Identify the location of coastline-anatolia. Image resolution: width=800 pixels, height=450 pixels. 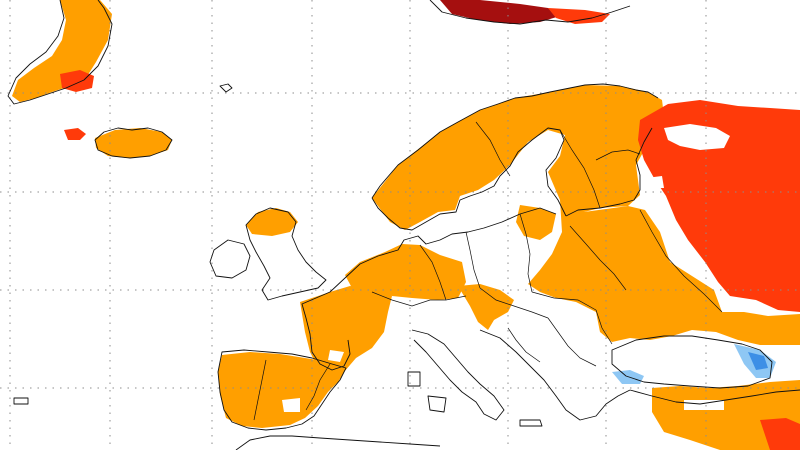
(714, 397).